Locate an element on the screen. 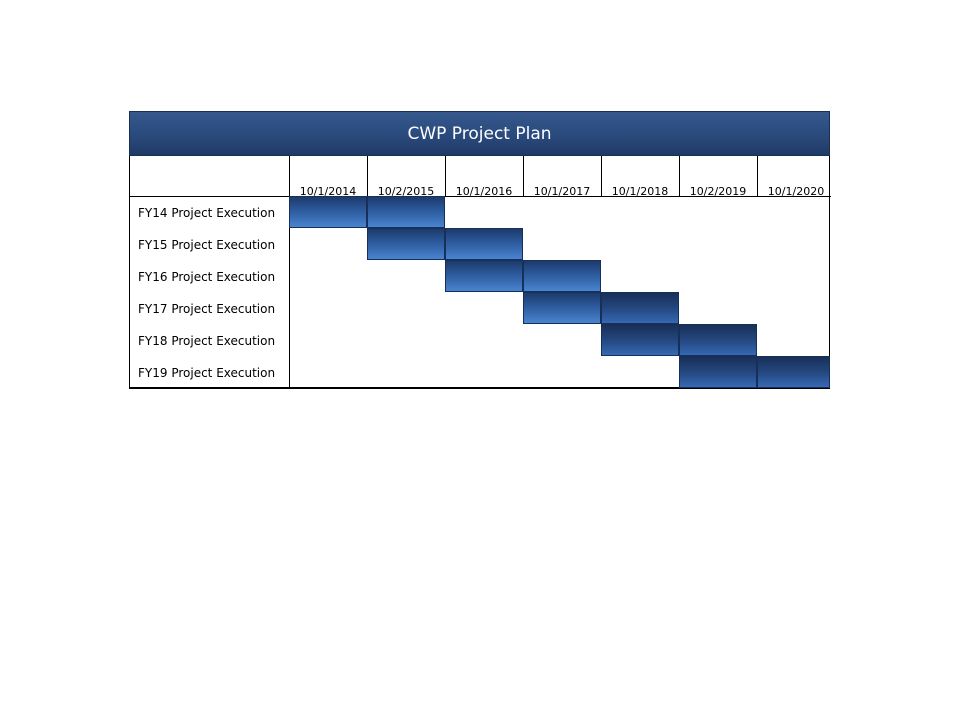 This screenshot has height=720, width=960. row-label: FY18 Project Execution is located at coordinates (207, 341).